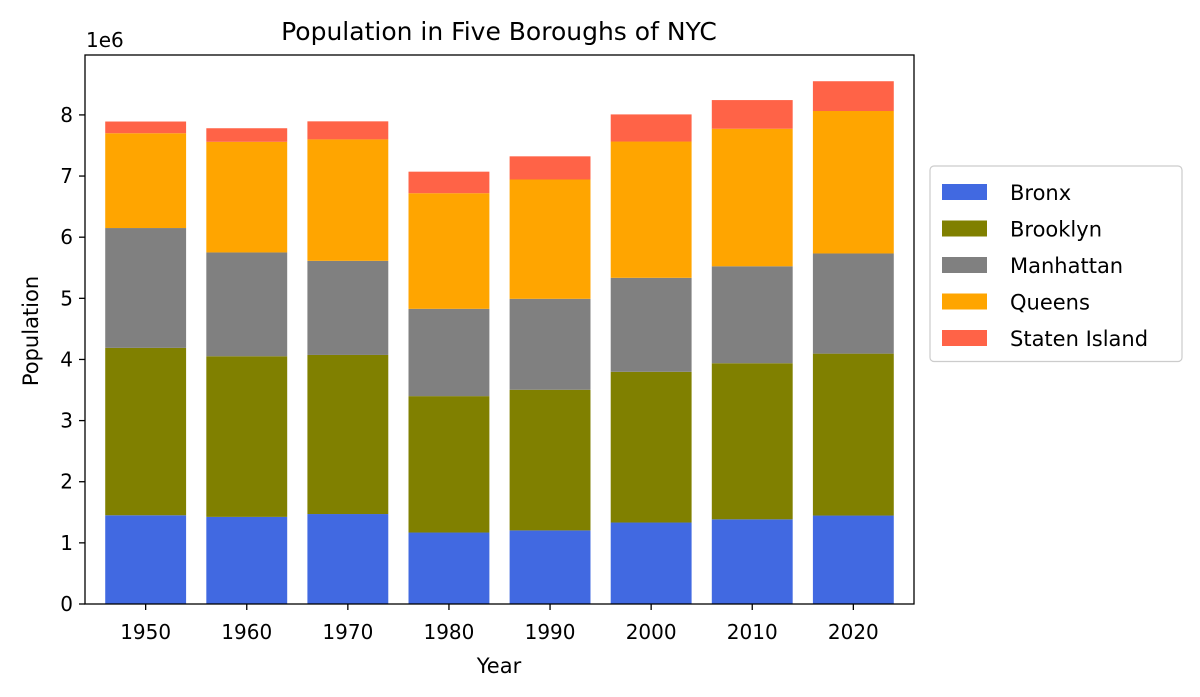 The height and width of the screenshot is (697, 1200). What do you see at coordinates (449, 182) in the screenshot?
I see `bar-staten-island-1980` at bounding box center [449, 182].